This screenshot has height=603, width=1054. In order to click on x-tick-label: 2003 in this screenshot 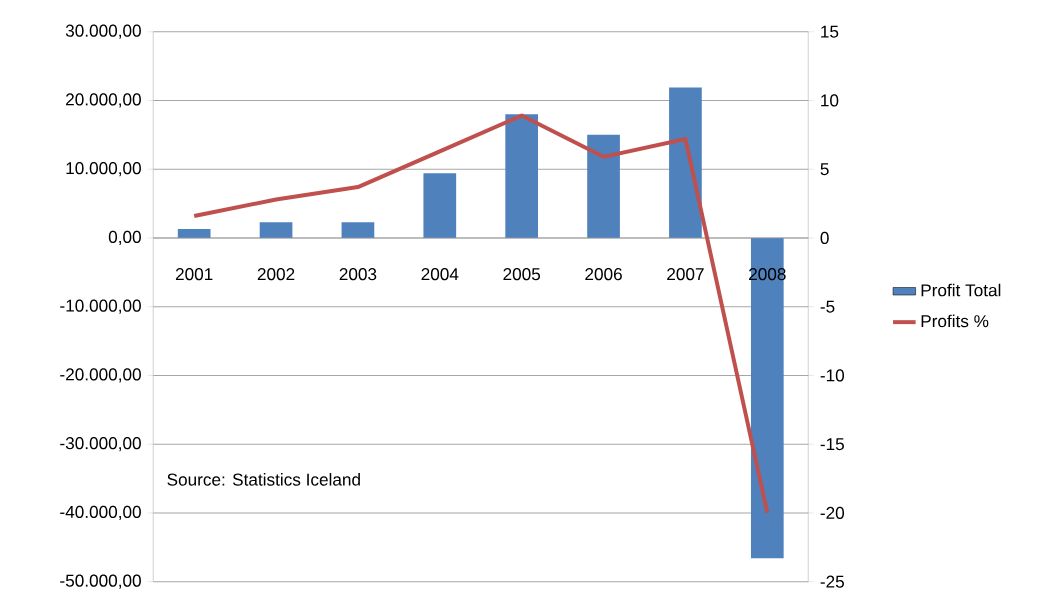, I will do `click(358, 274)`.